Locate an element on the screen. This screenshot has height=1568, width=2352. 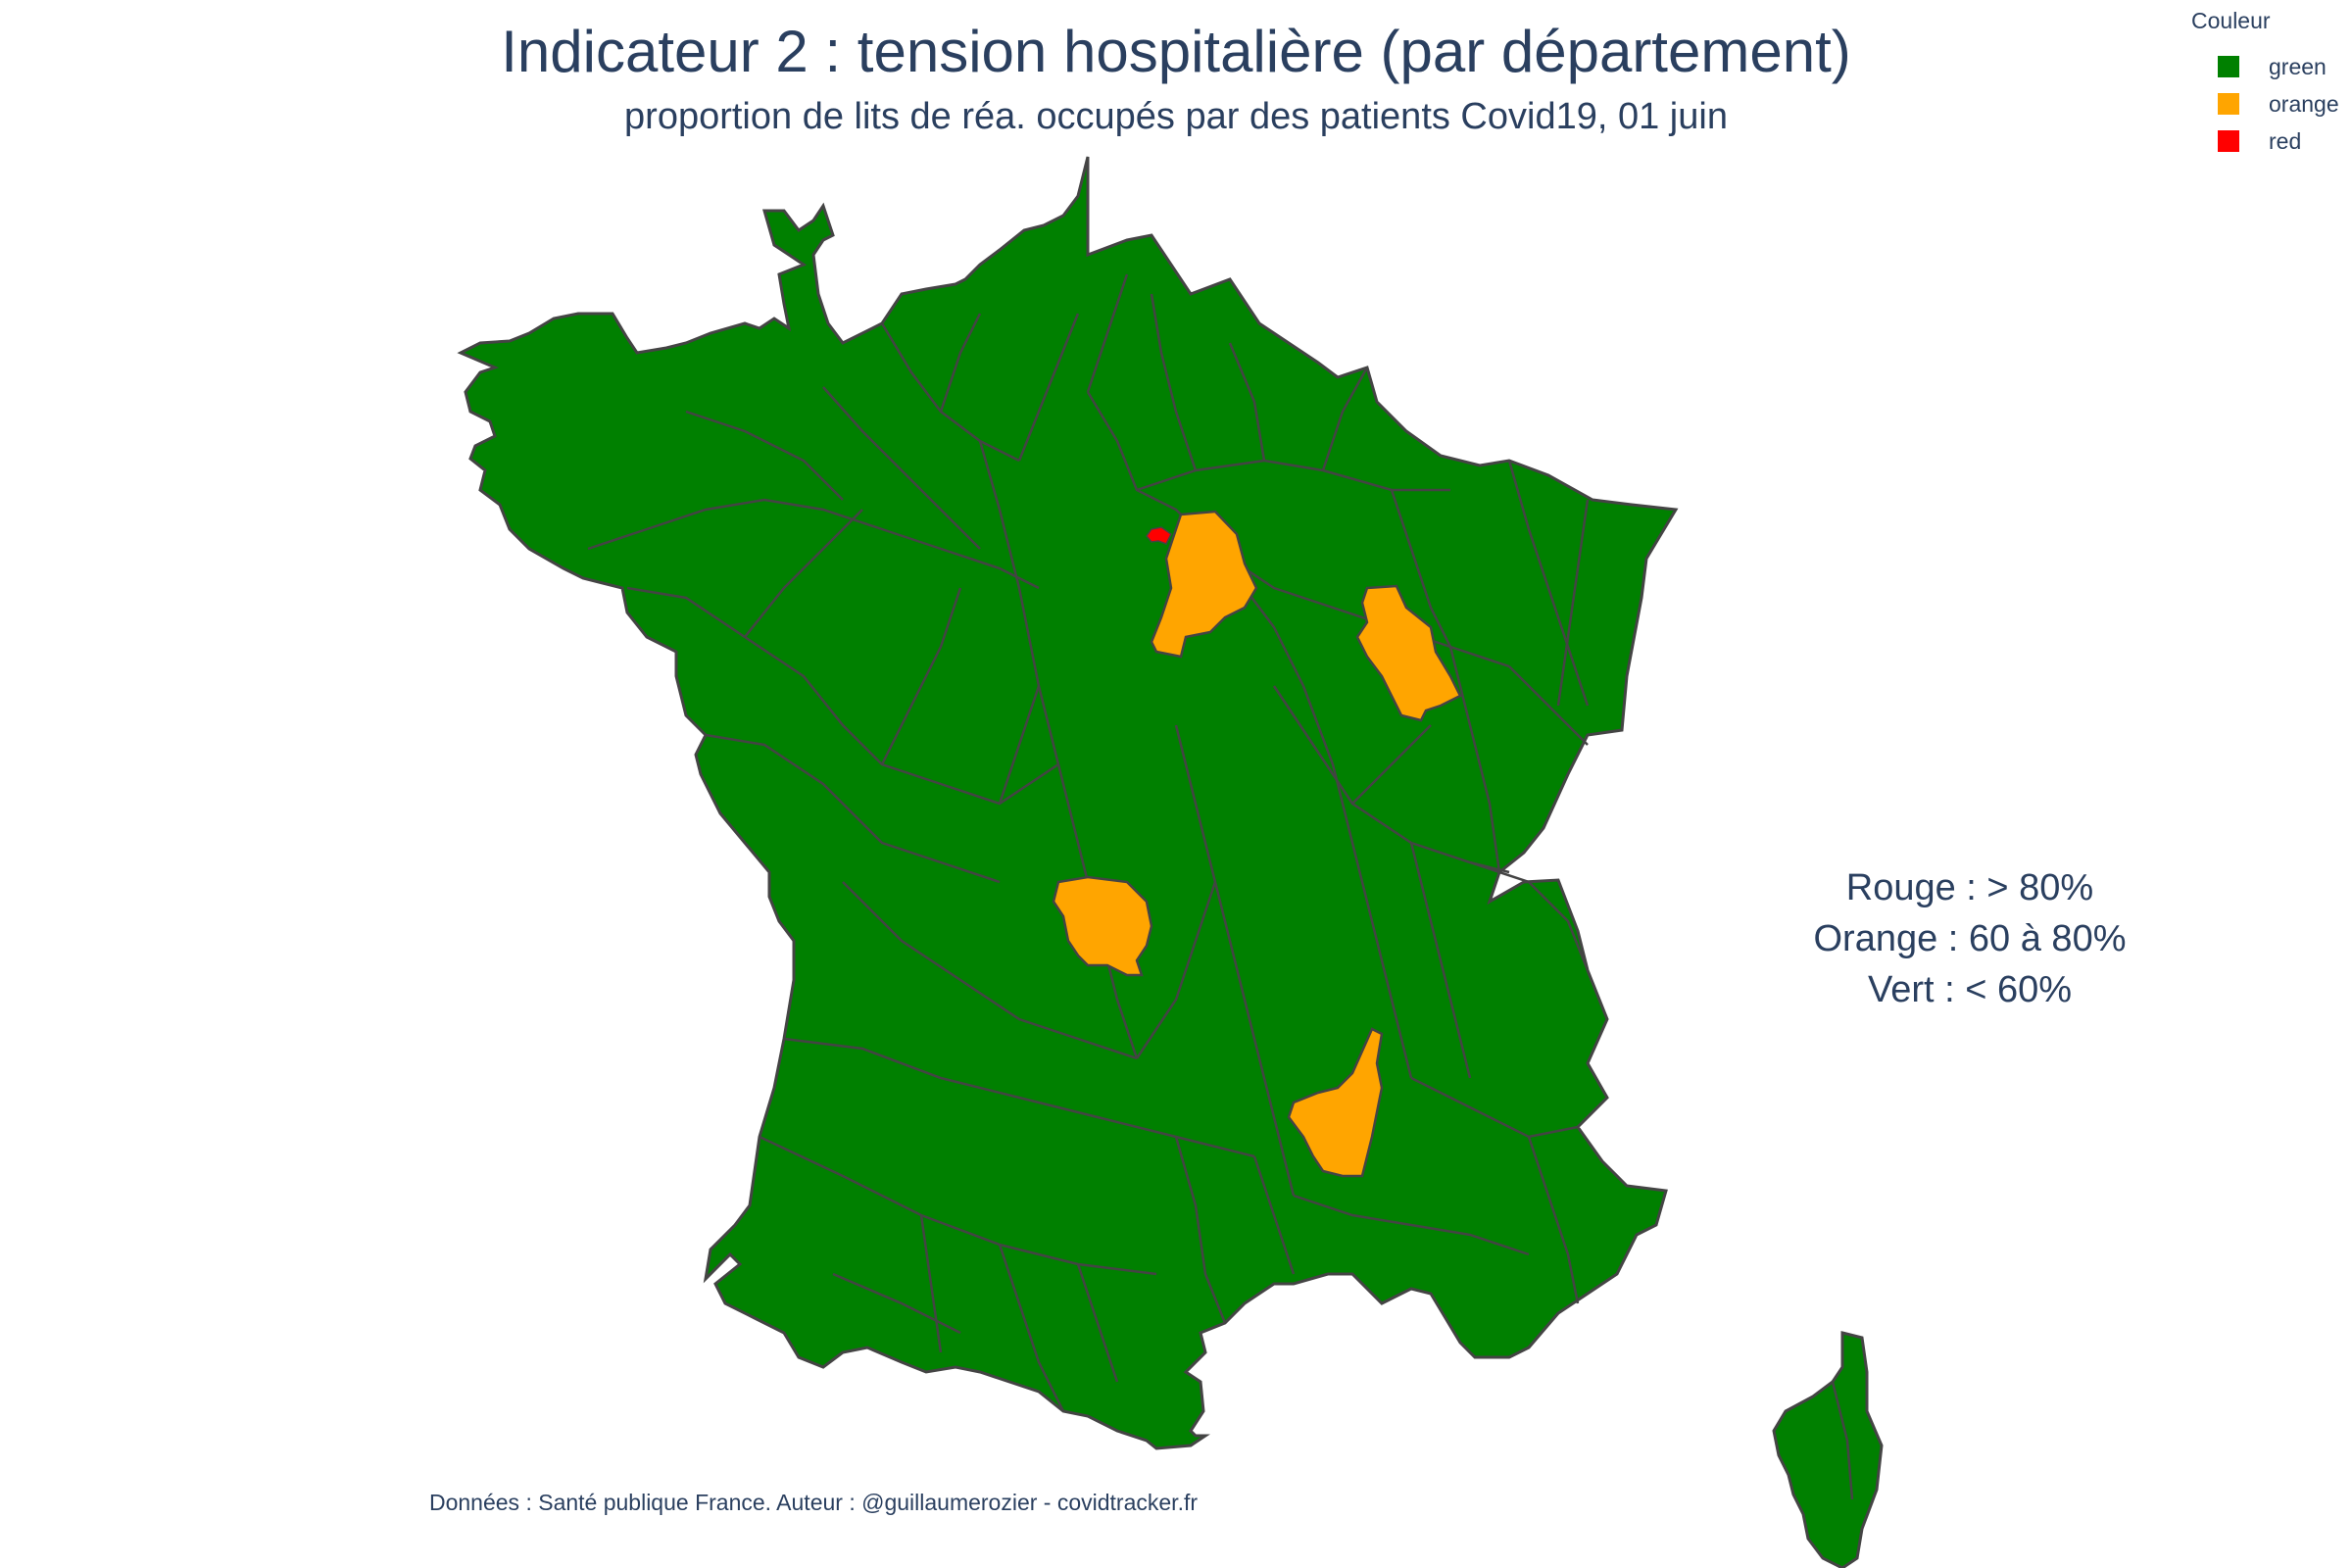
legend-item-green: green is located at coordinates (2269, 66).